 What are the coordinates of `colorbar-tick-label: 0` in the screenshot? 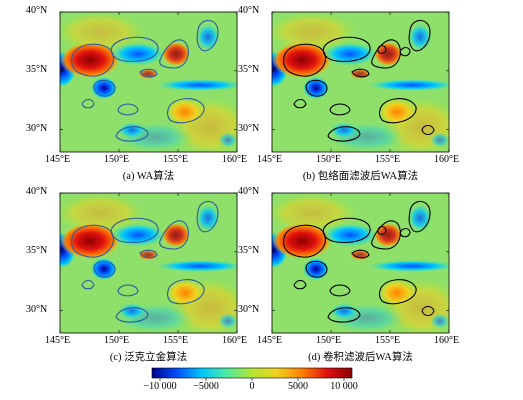 It's located at (252, 386).